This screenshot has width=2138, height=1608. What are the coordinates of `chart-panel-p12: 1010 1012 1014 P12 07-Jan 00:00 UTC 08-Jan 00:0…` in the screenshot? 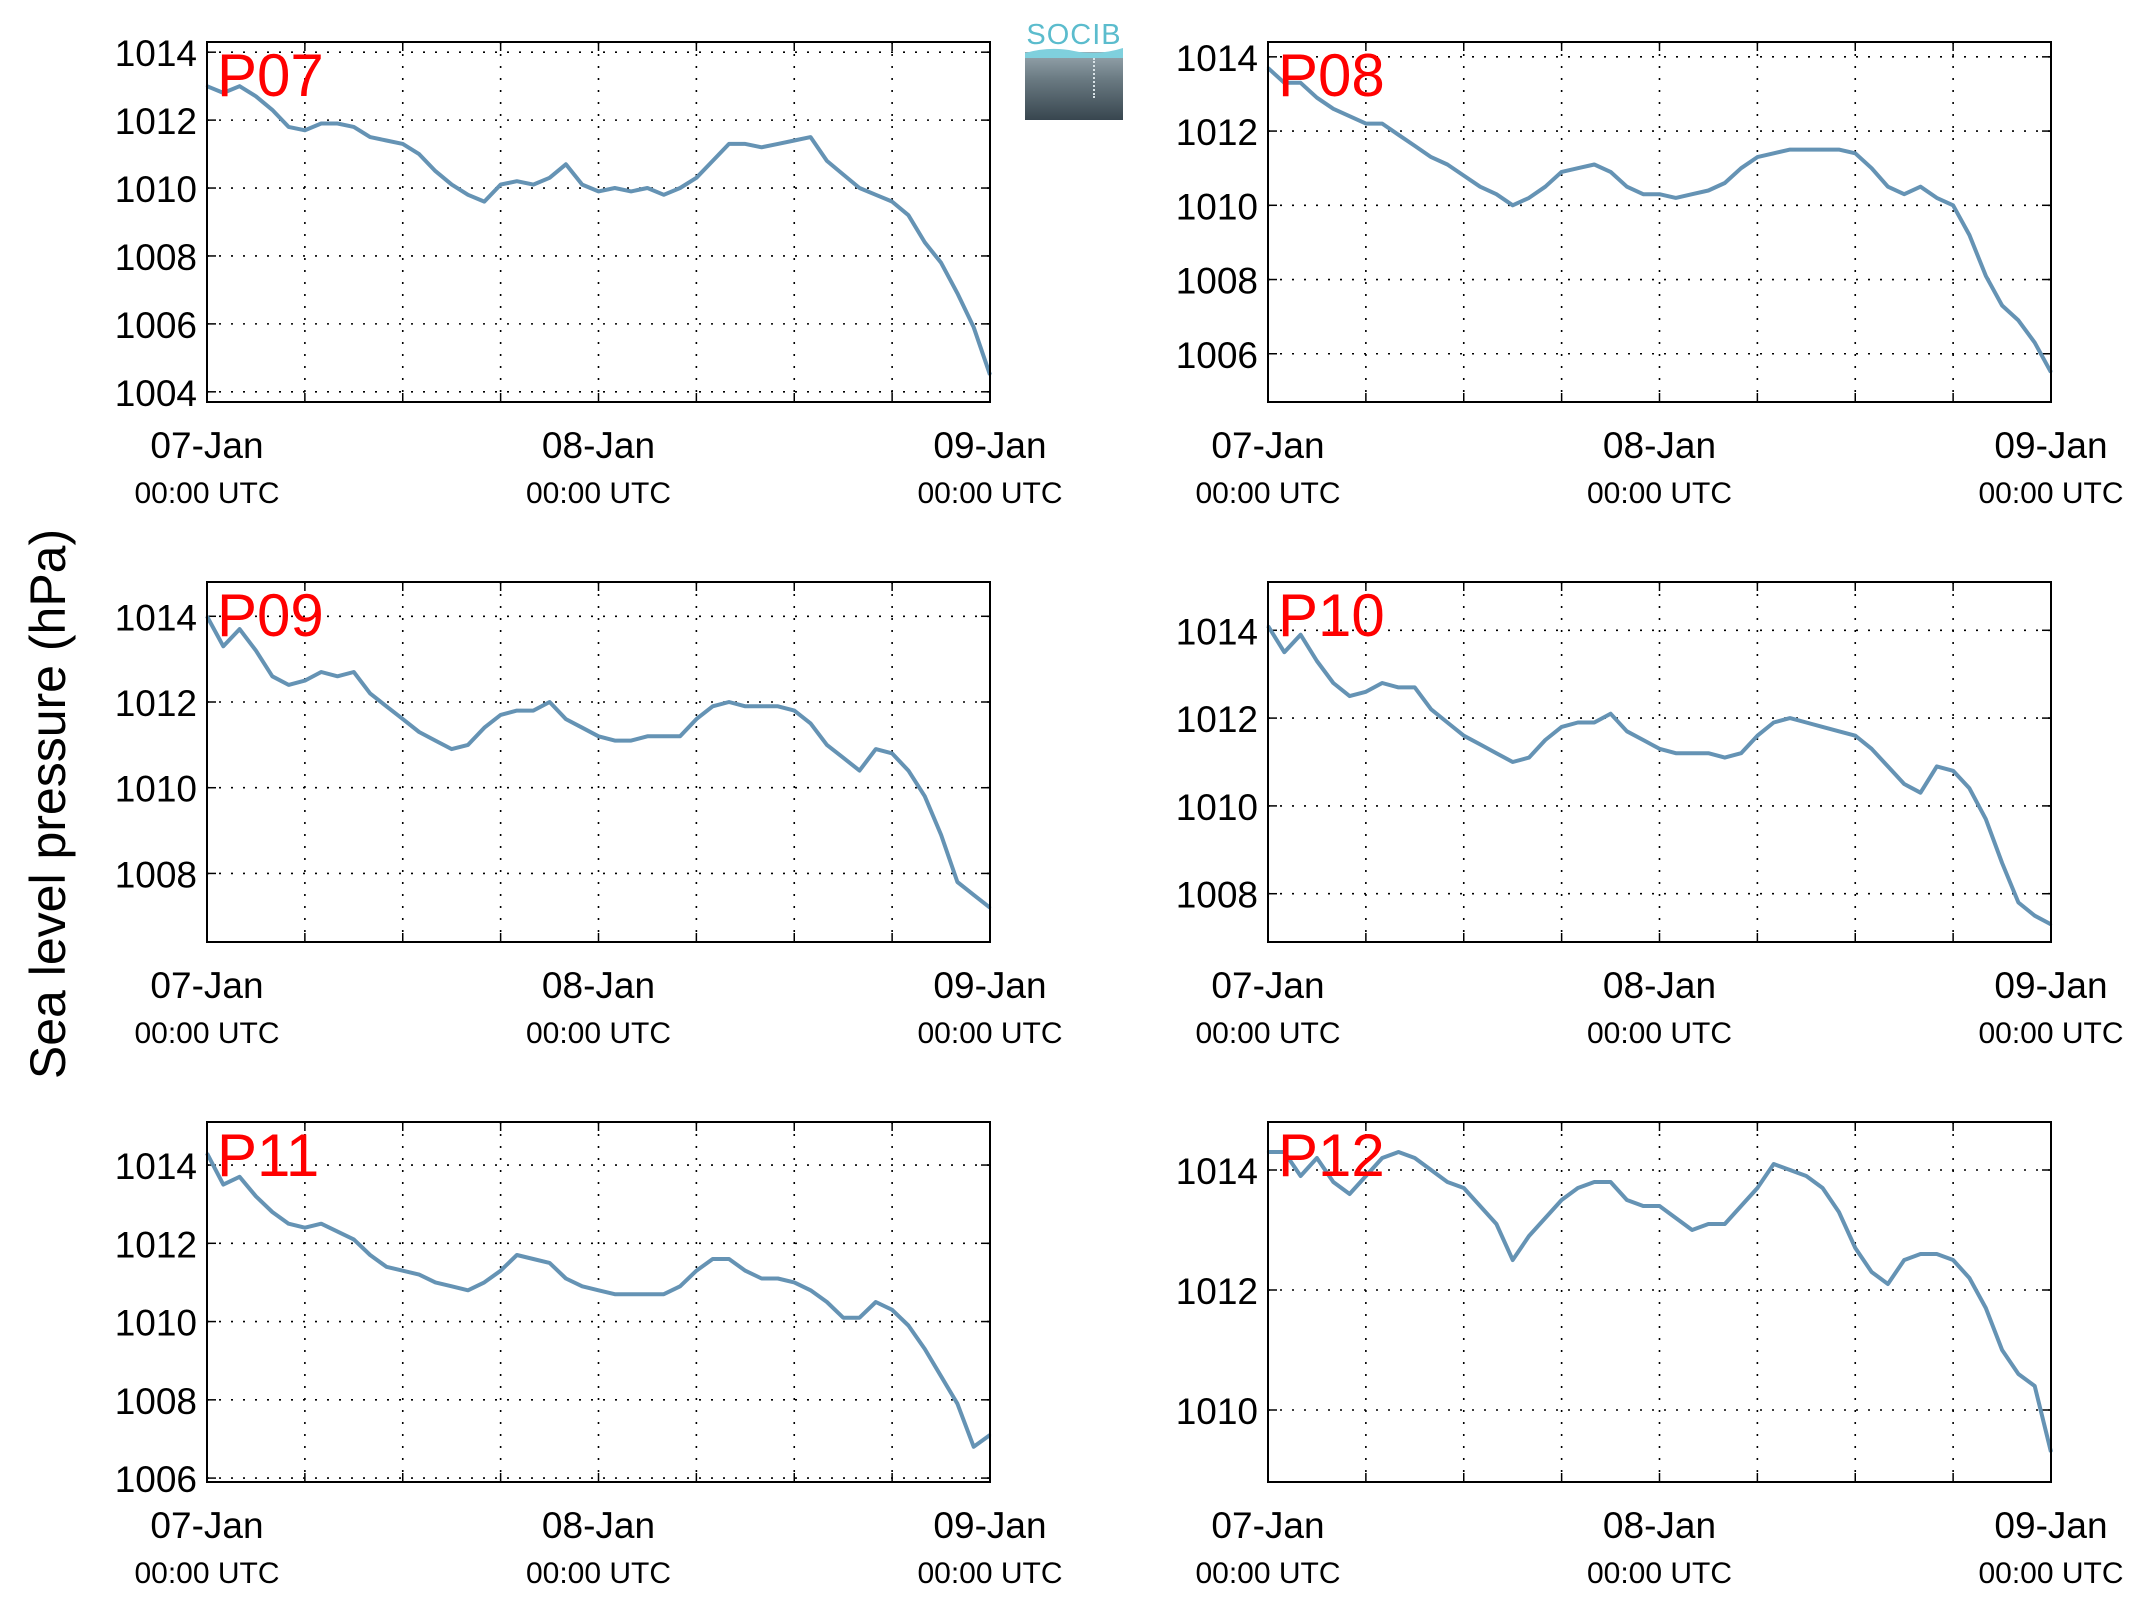 It's located at (1650, 1355).